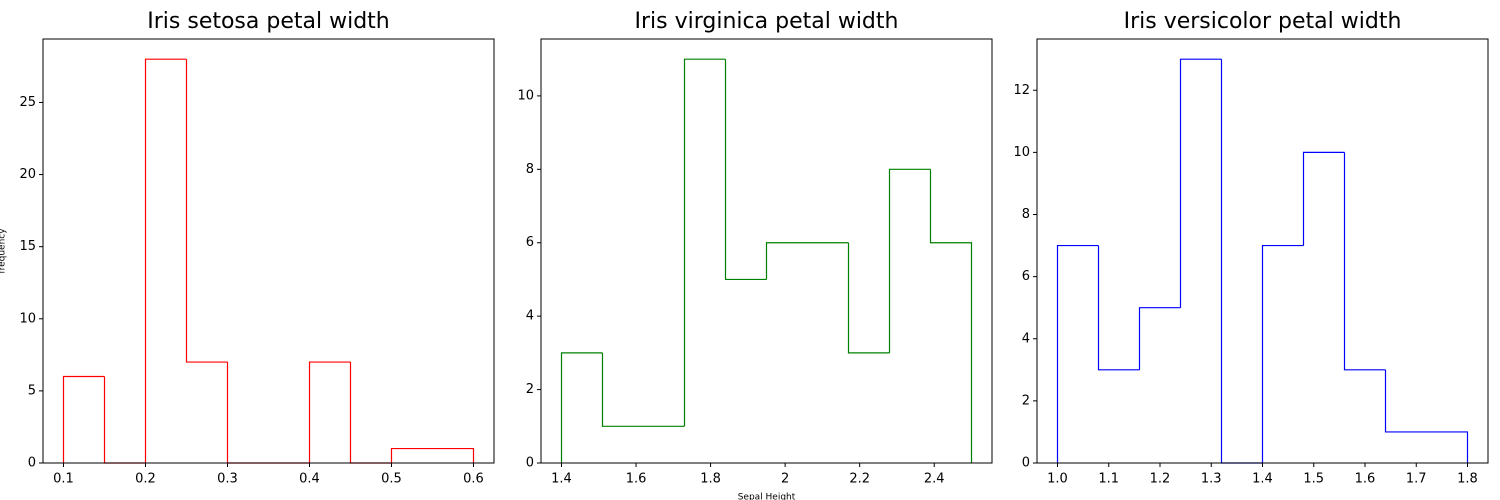 This screenshot has height=500, width=1500. Describe the element at coordinates (32, 390) in the screenshot. I see `y-tick-label: 5` at that location.